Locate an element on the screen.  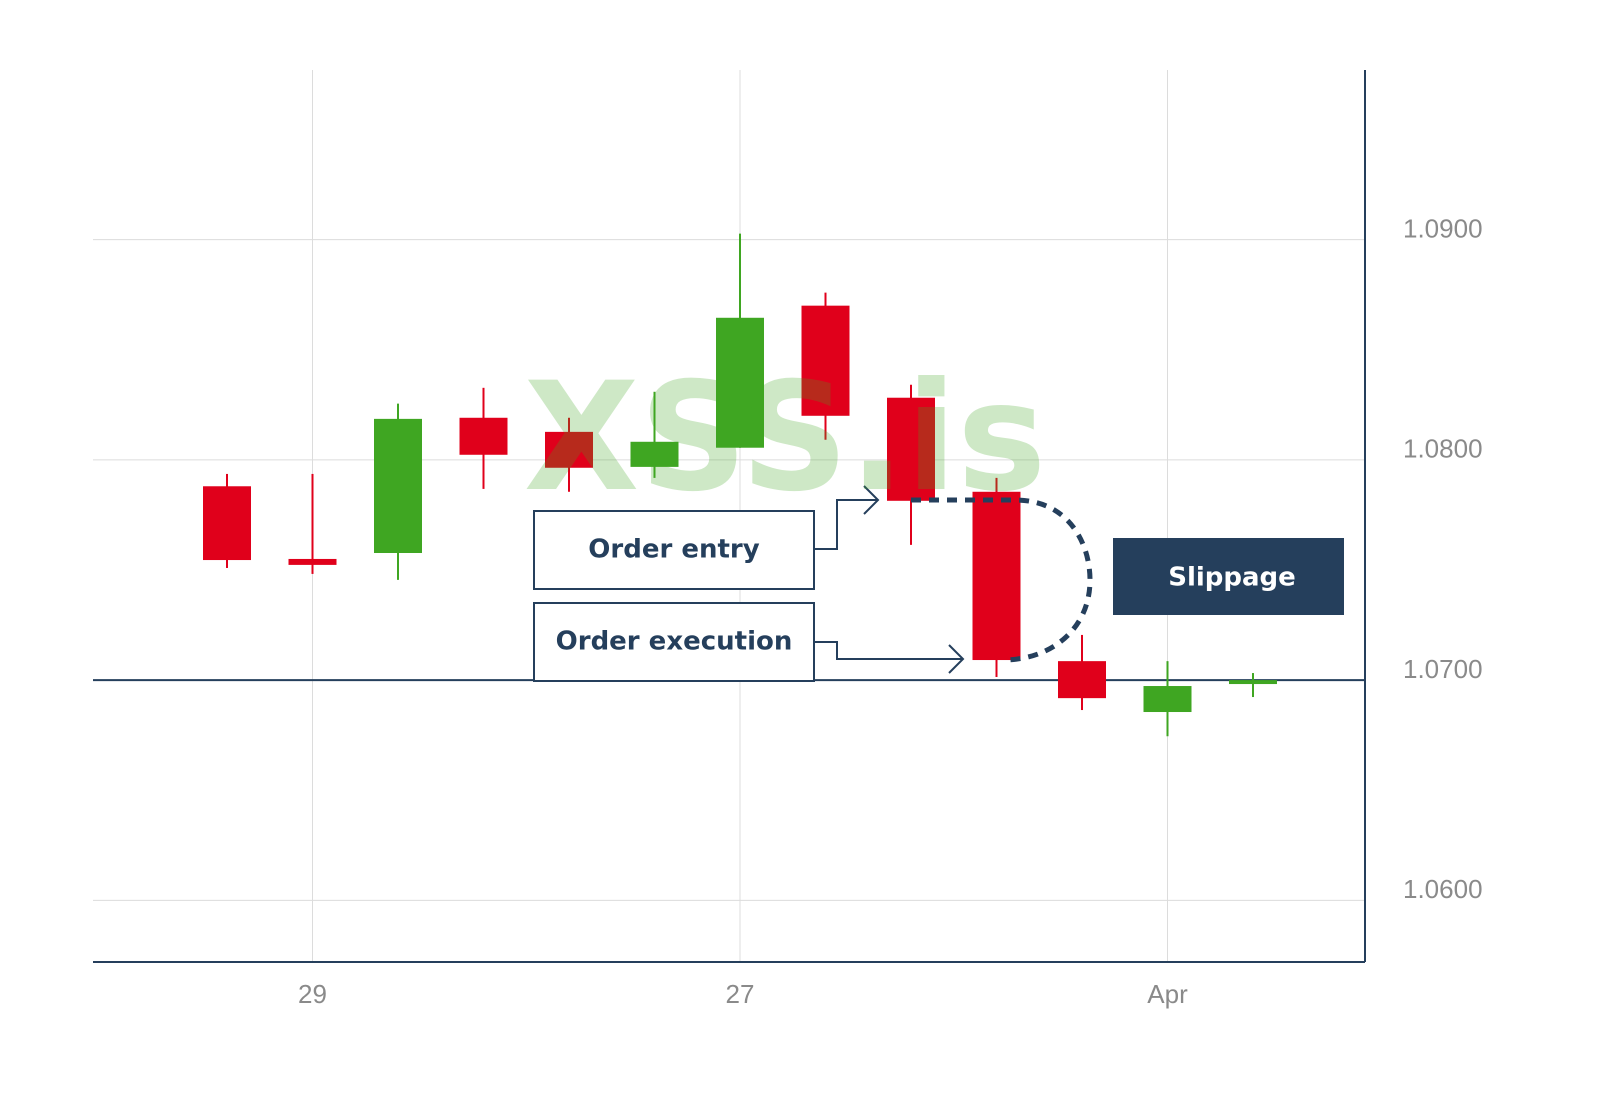
x-tick-label: 27 is located at coordinates (740, 994).